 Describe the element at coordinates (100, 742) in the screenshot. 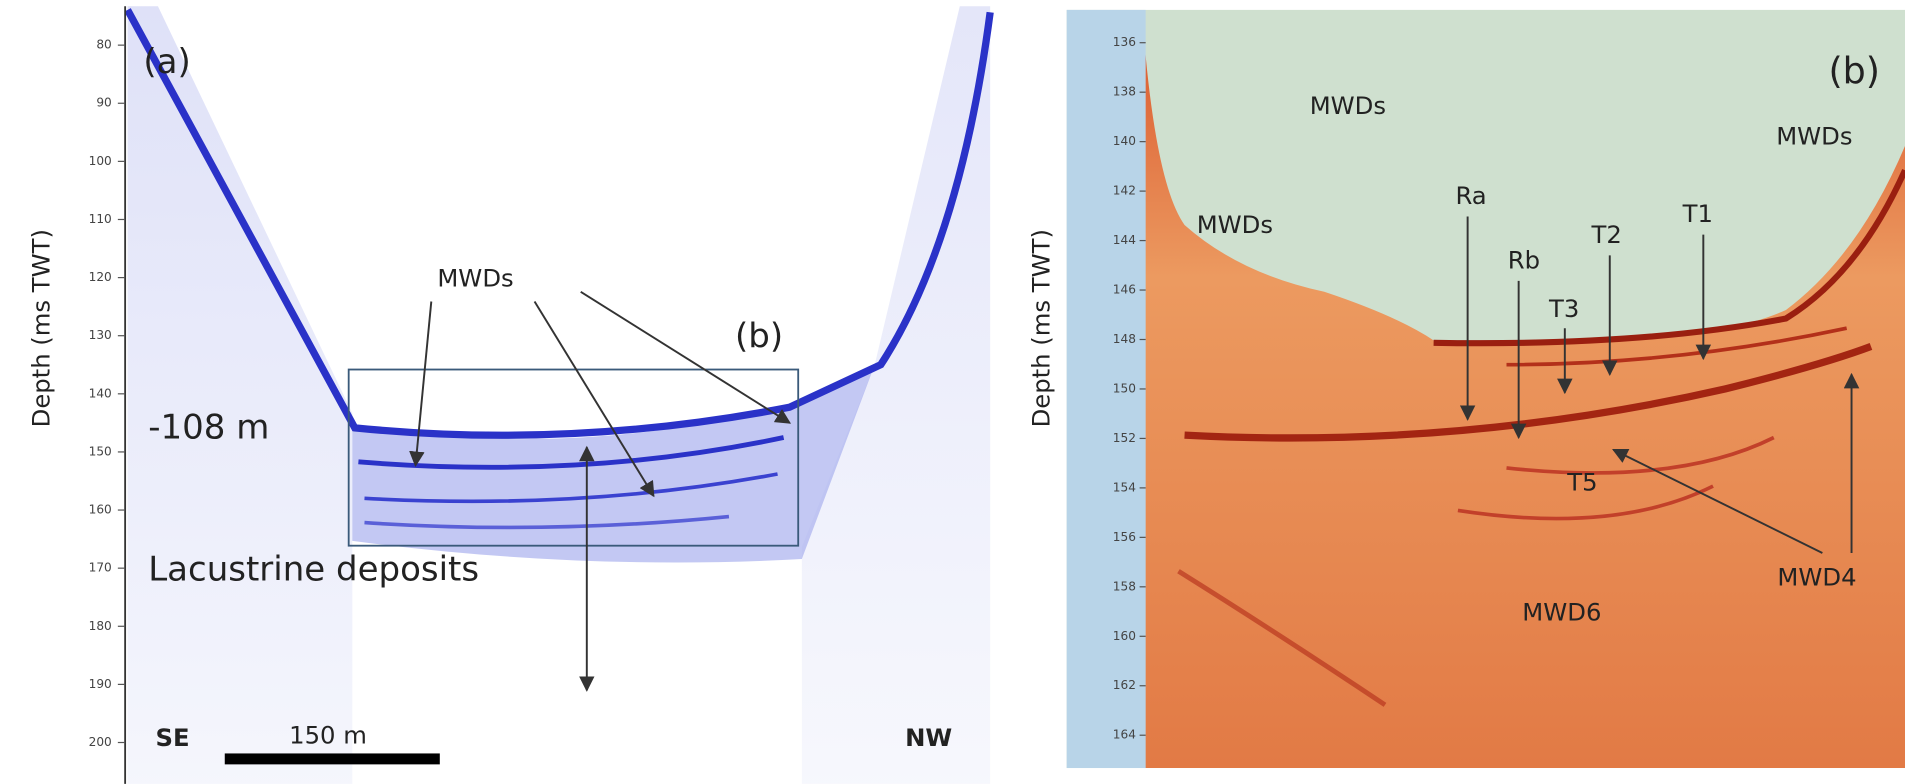

I see `y-tick-label: 200` at that location.